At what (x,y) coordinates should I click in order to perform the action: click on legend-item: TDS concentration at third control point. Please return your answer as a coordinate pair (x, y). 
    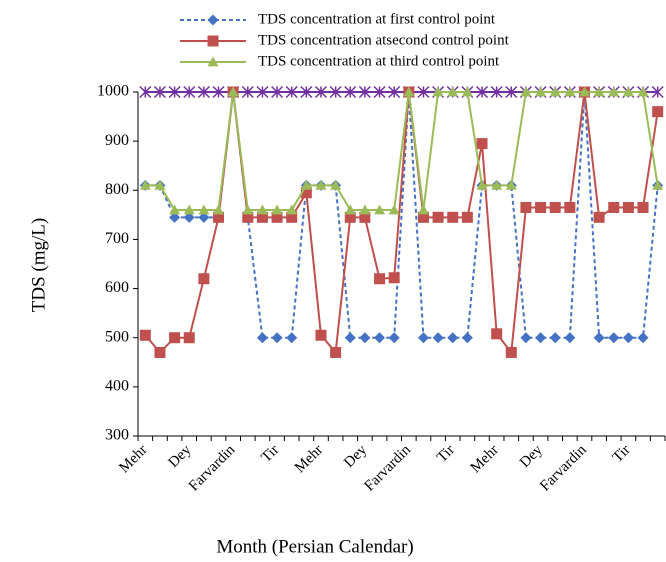
    Looking at the image, I should click on (340, 61).